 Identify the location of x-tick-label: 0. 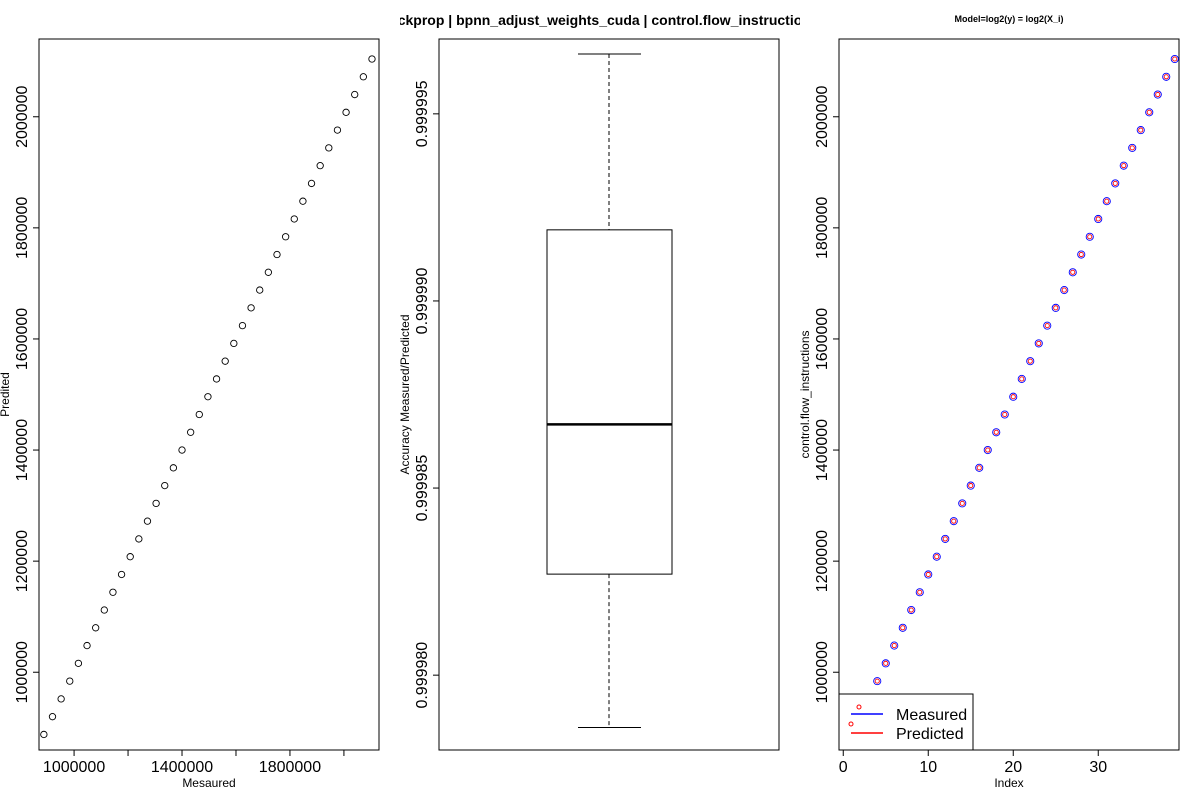
(843, 767).